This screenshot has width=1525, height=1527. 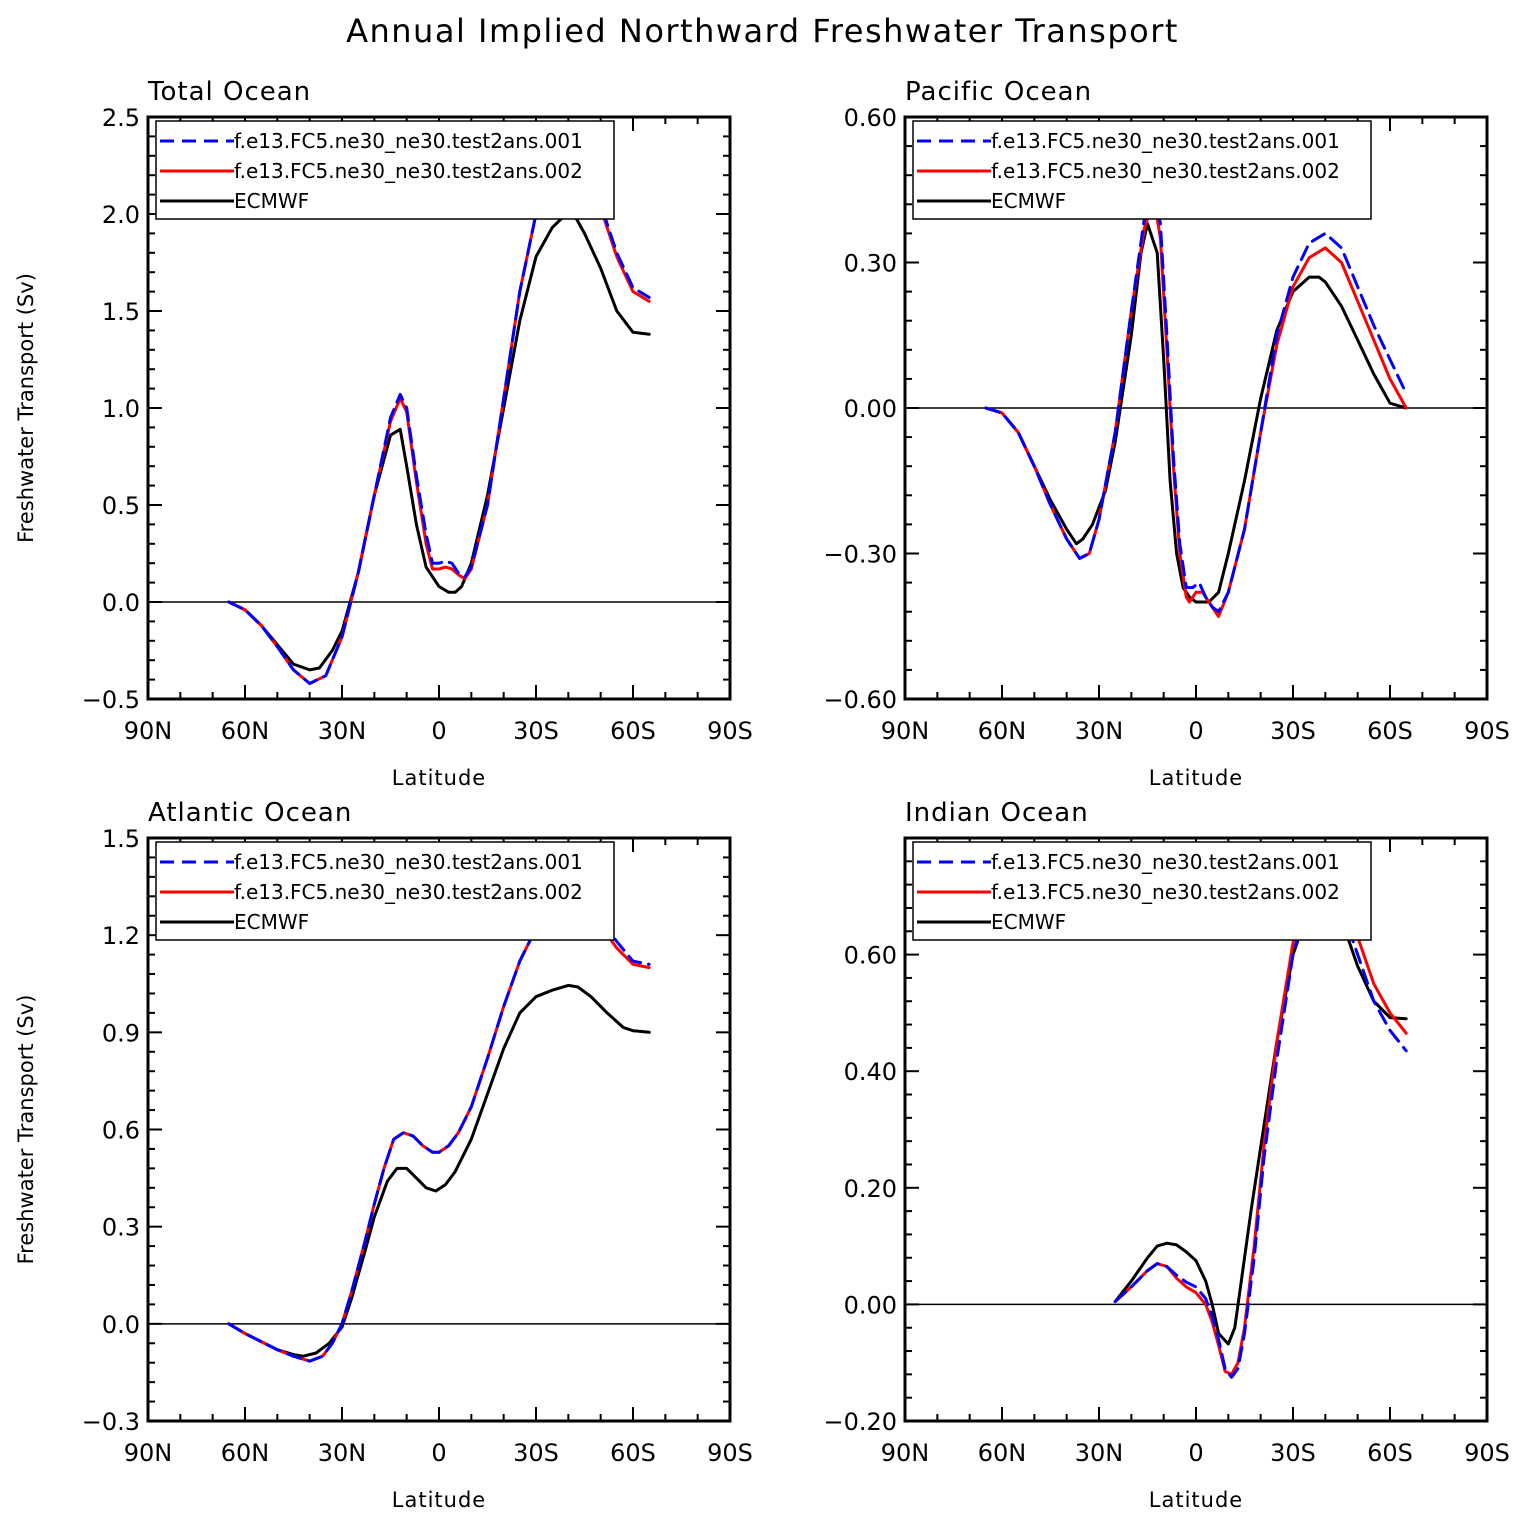 I want to click on y-tick-label: 0.20, so click(x=870, y=1189).